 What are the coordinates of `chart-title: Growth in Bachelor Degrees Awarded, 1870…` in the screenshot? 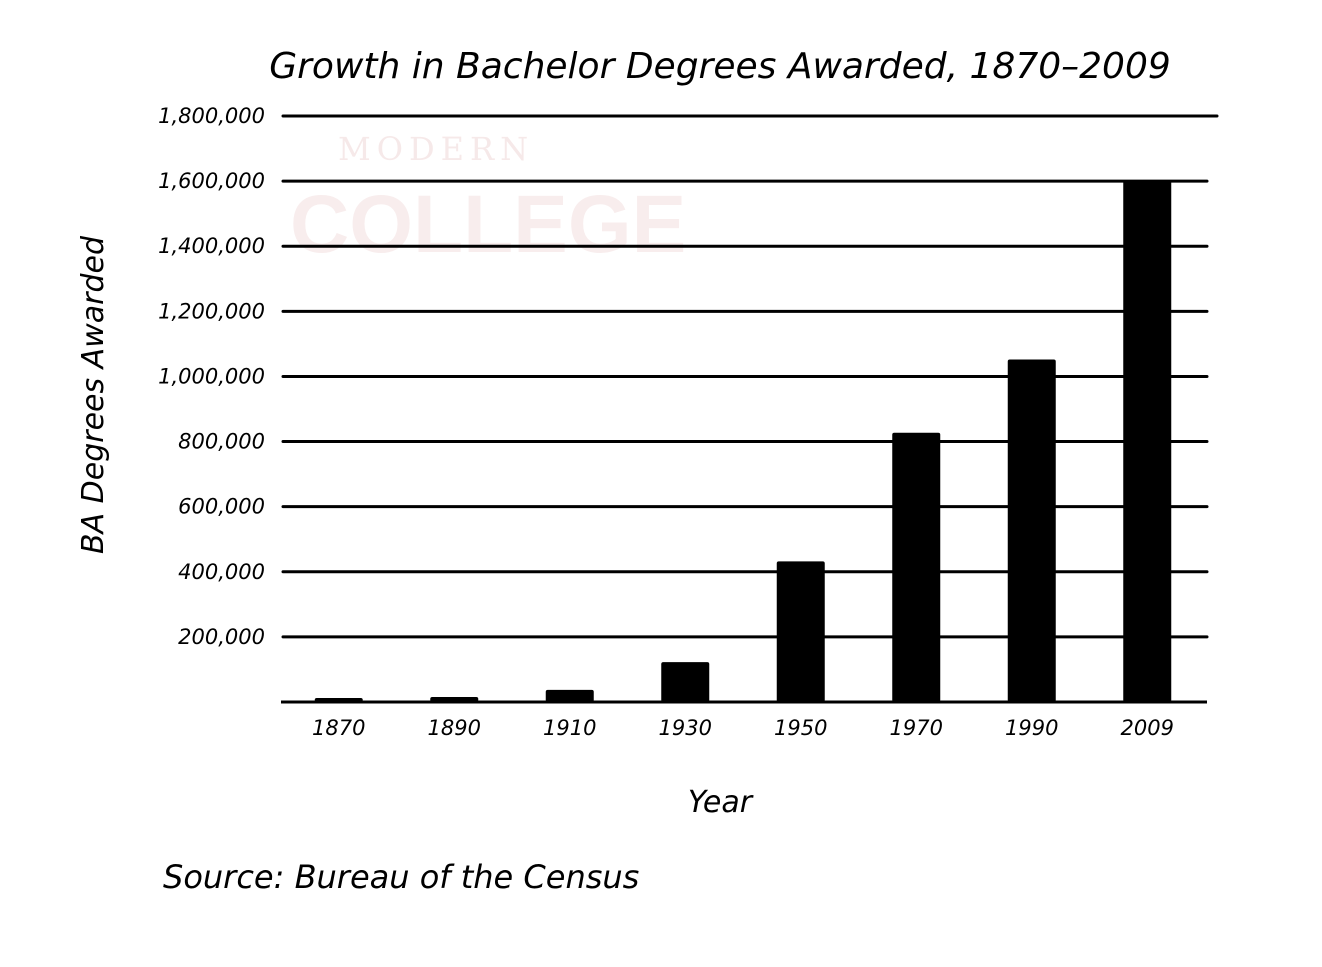 It's located at (720, 66).